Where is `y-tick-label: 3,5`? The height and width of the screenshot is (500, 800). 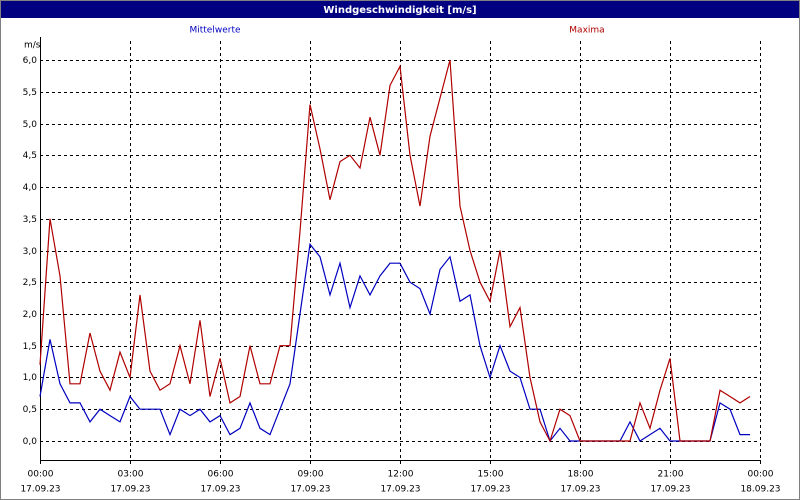 y-tick-label: 3,5 is located at coordinates (30, 220).